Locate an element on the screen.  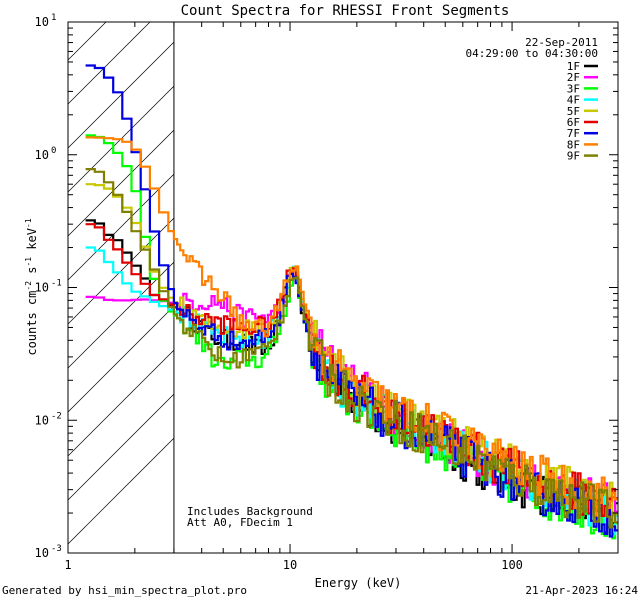
legend-label-4F: 4F is located at coordinates (573, 100).